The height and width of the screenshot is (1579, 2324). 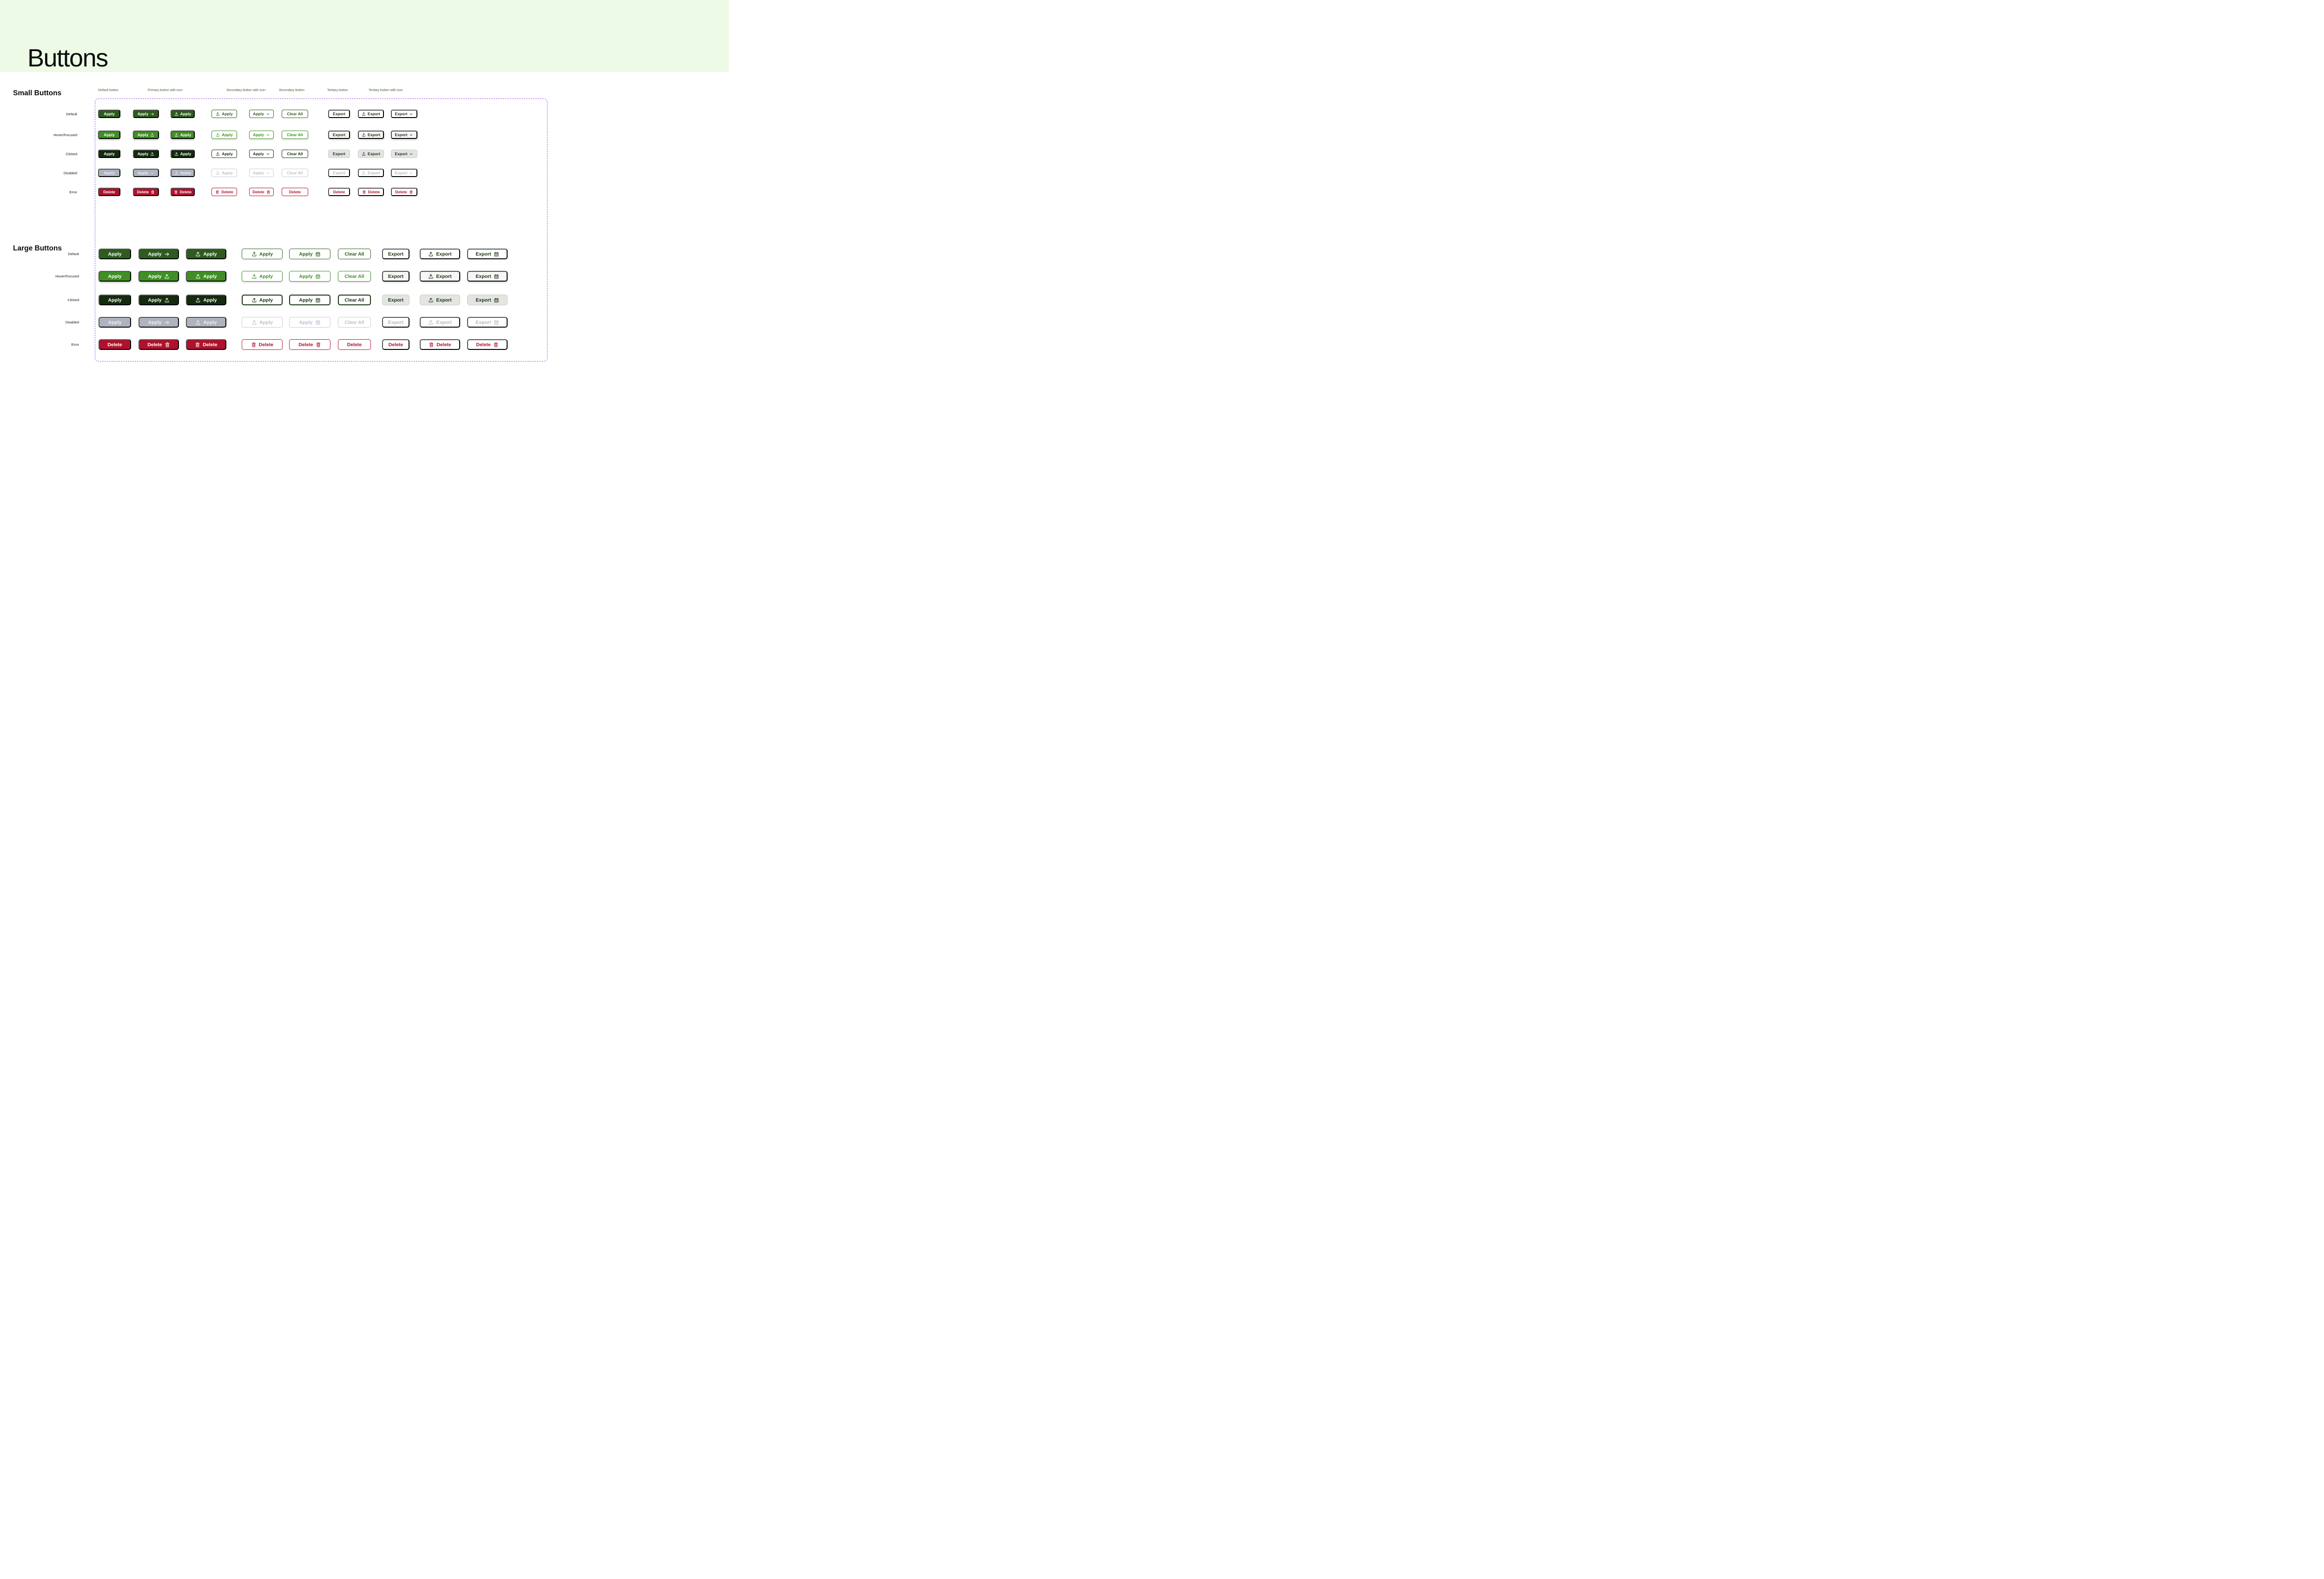 I want to click on tertiary-small-disabled-button: Export, so click(x=371, y=173).